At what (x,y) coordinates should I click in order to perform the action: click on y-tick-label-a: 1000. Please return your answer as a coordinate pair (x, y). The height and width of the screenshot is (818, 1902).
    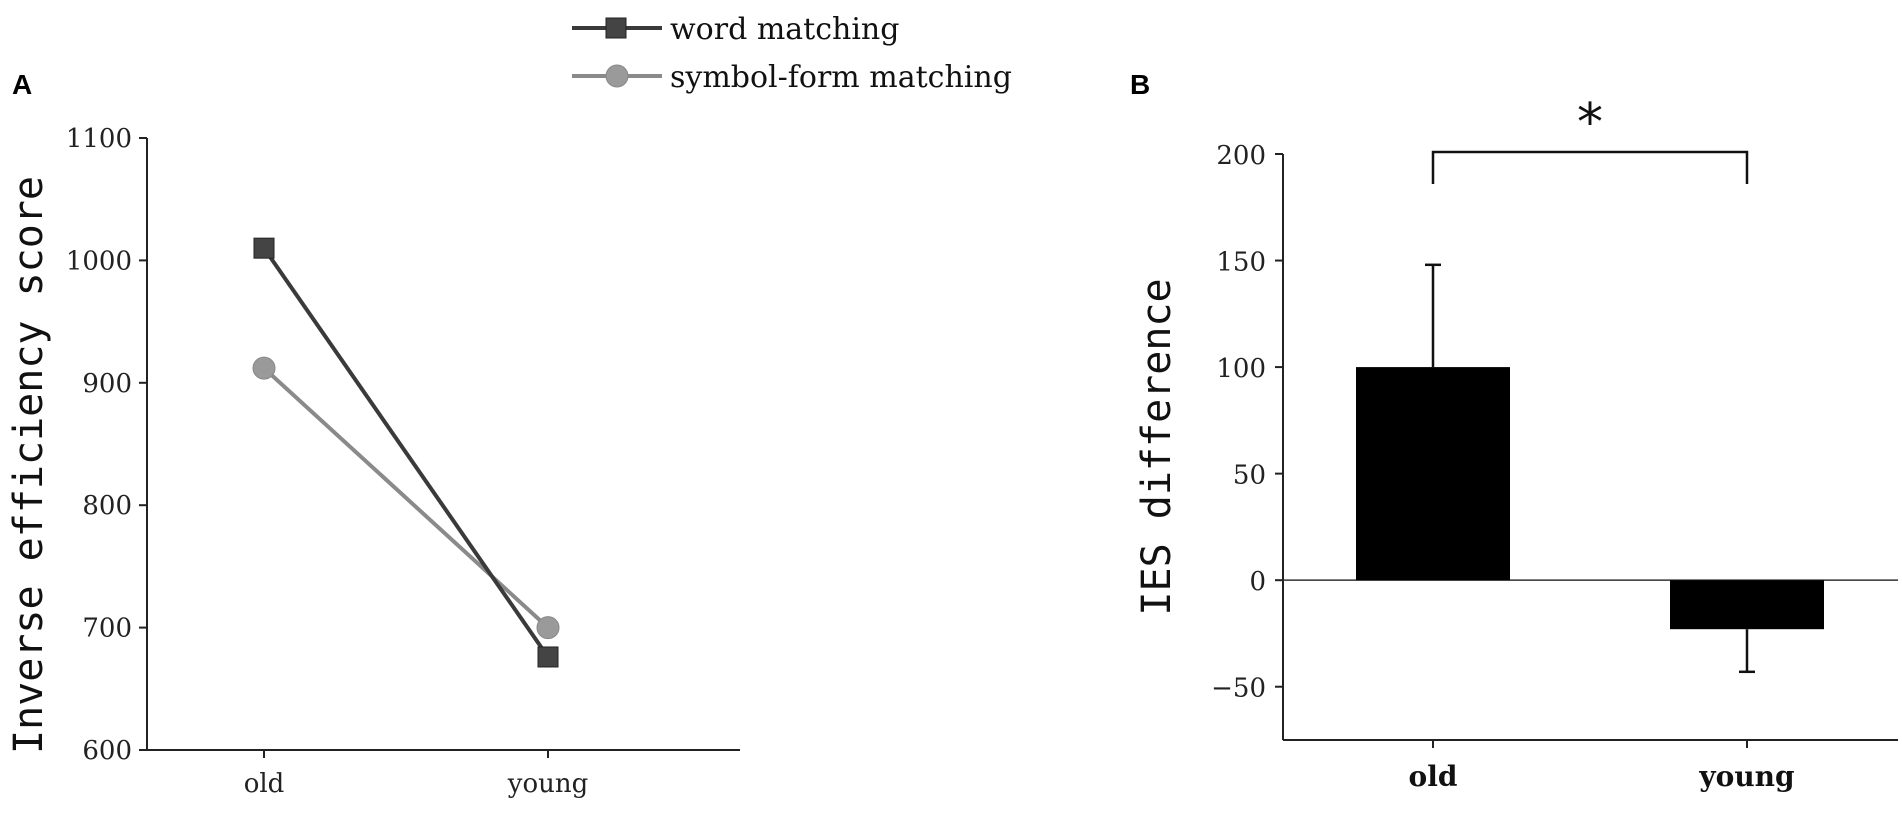
    Looking at the image, I should click on (99, 261).